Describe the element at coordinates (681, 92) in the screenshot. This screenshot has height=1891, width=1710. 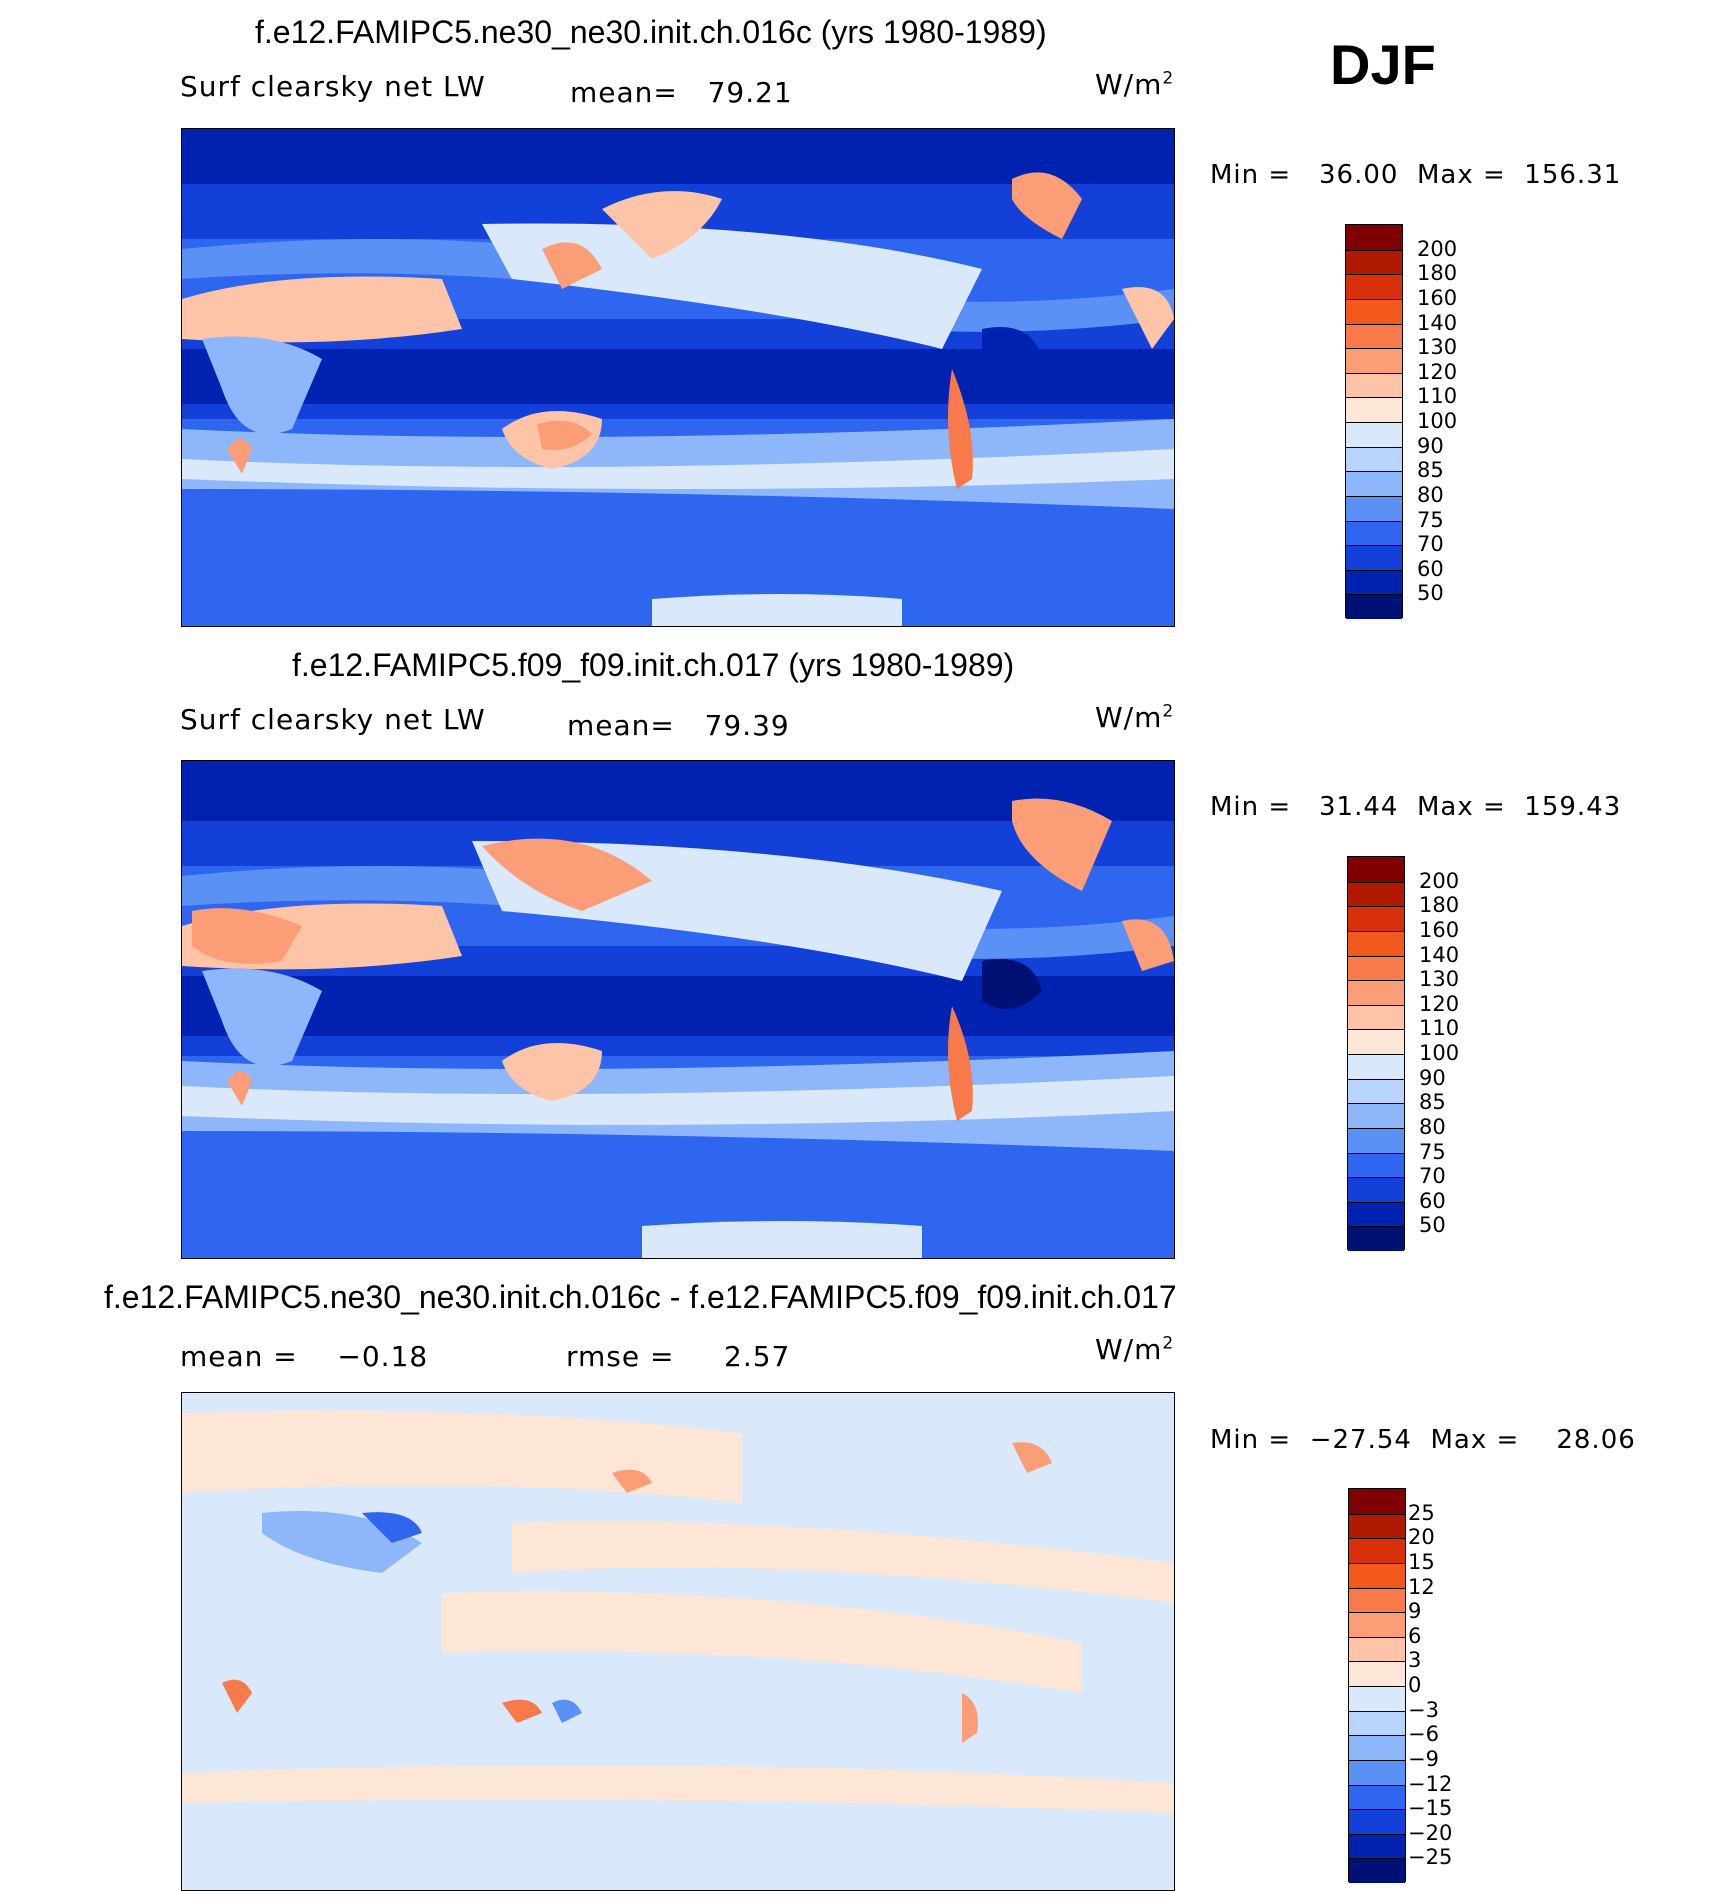
I see `panel-1-mean: mean= 79.21` at that location.